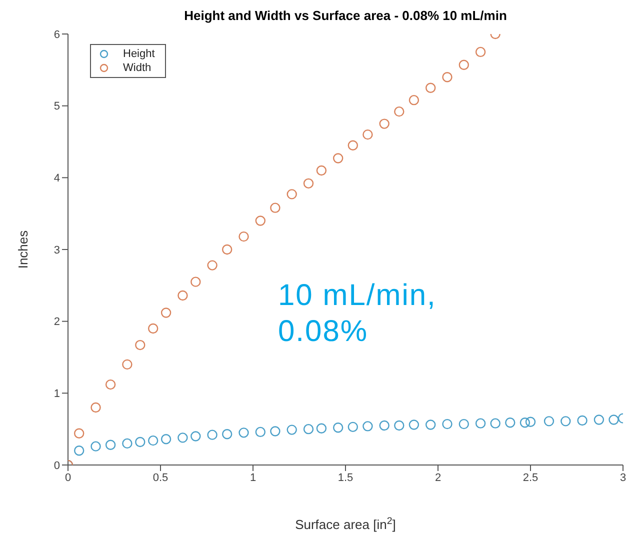  I want to click on legend-label: Width, so click(137, 68).